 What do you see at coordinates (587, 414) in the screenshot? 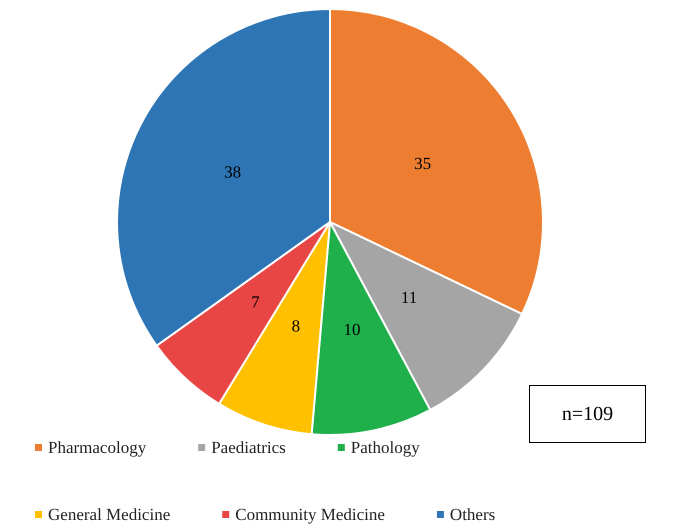
I see `text: n=109` at bounding box center [587, 414].